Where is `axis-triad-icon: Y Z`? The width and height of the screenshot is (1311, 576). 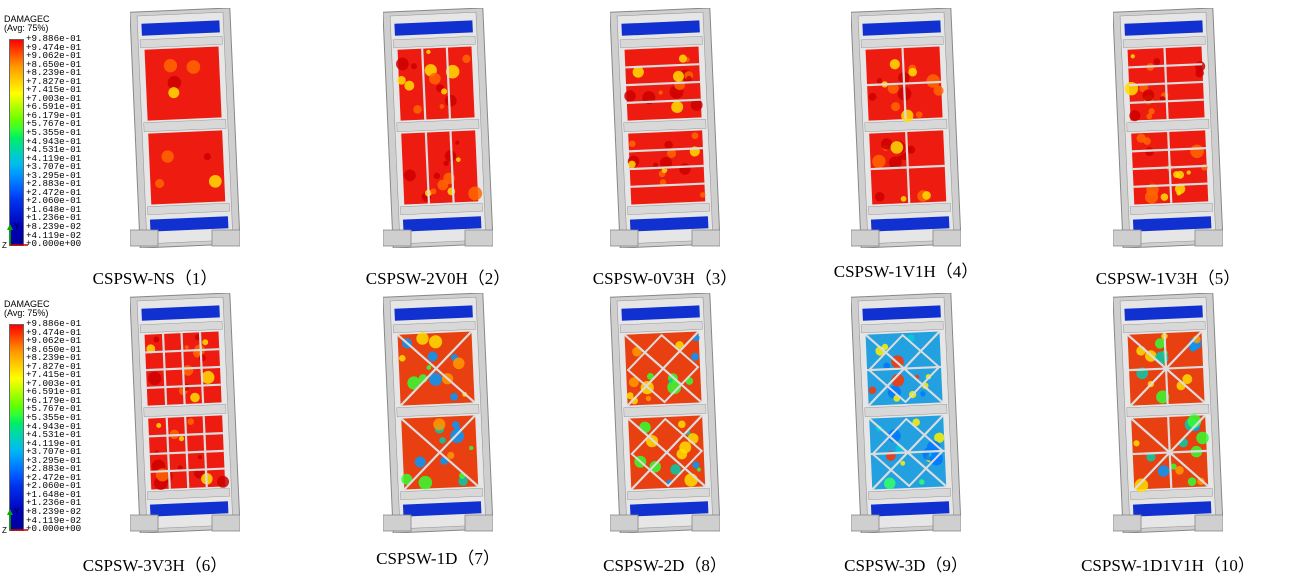
axis-triad-icon: Y Z is located at coordinates (15, 520).